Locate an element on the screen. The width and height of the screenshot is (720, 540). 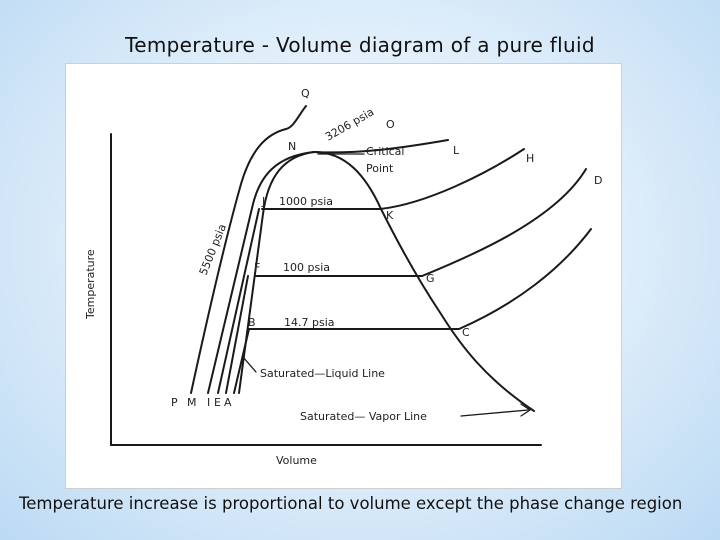
pressure-label-1000: 1000 psia is located at coordinates (306, 201).